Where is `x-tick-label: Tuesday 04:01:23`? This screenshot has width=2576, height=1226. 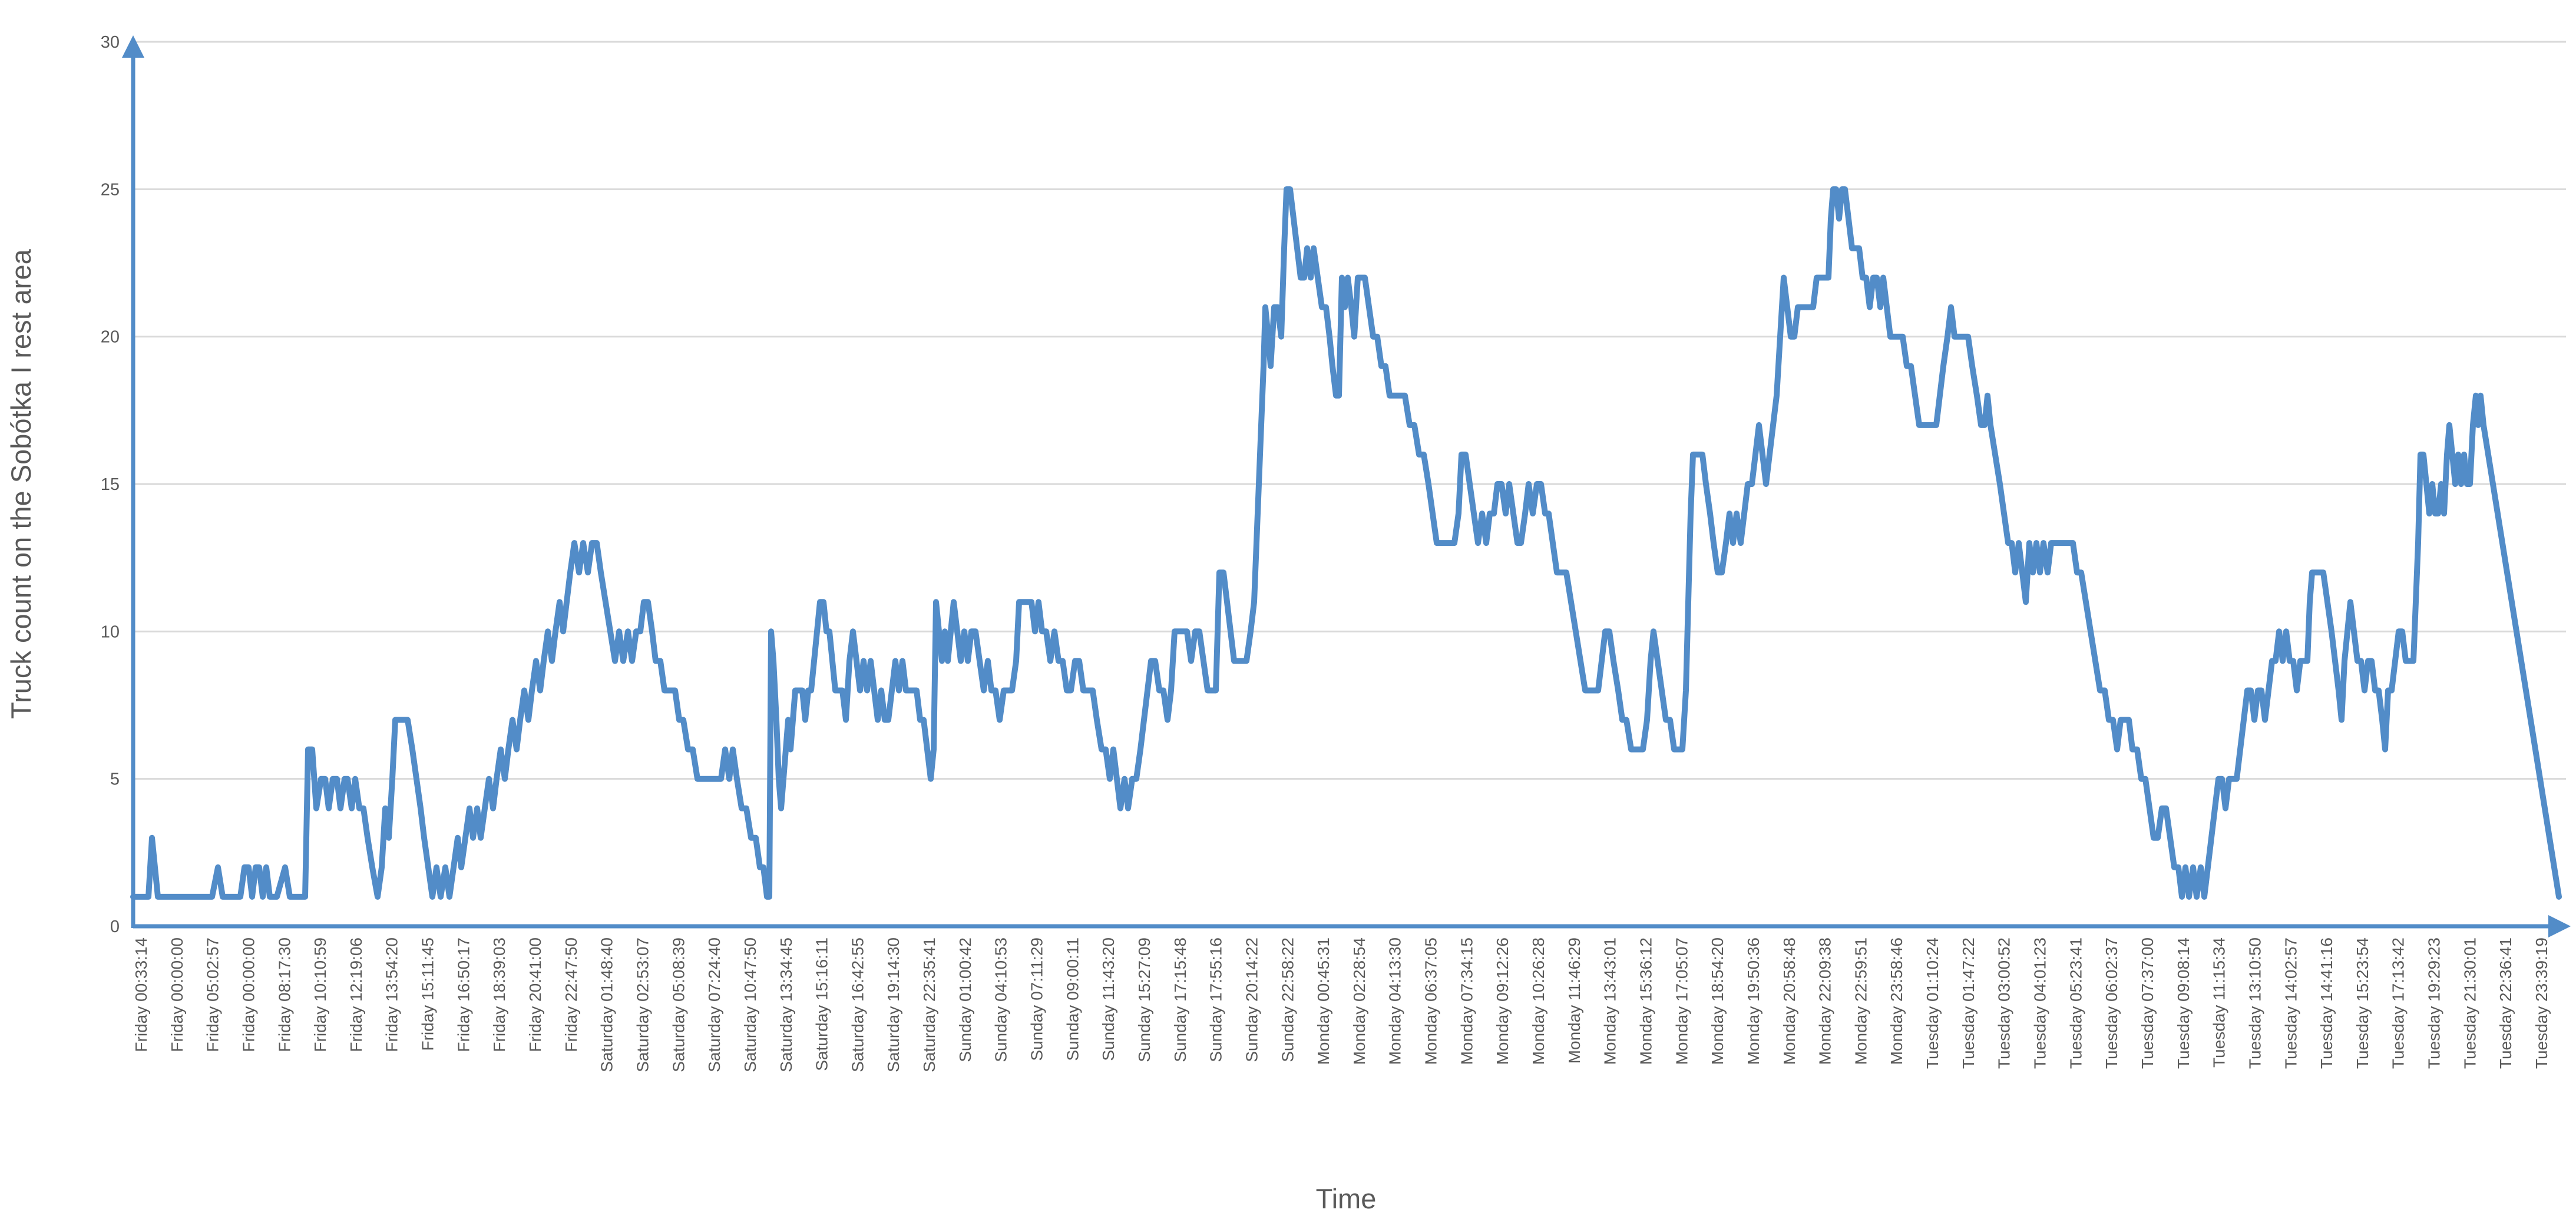
x-tick-label: Tuesday 04:01:23 is located at coordinates (2040, 1003).